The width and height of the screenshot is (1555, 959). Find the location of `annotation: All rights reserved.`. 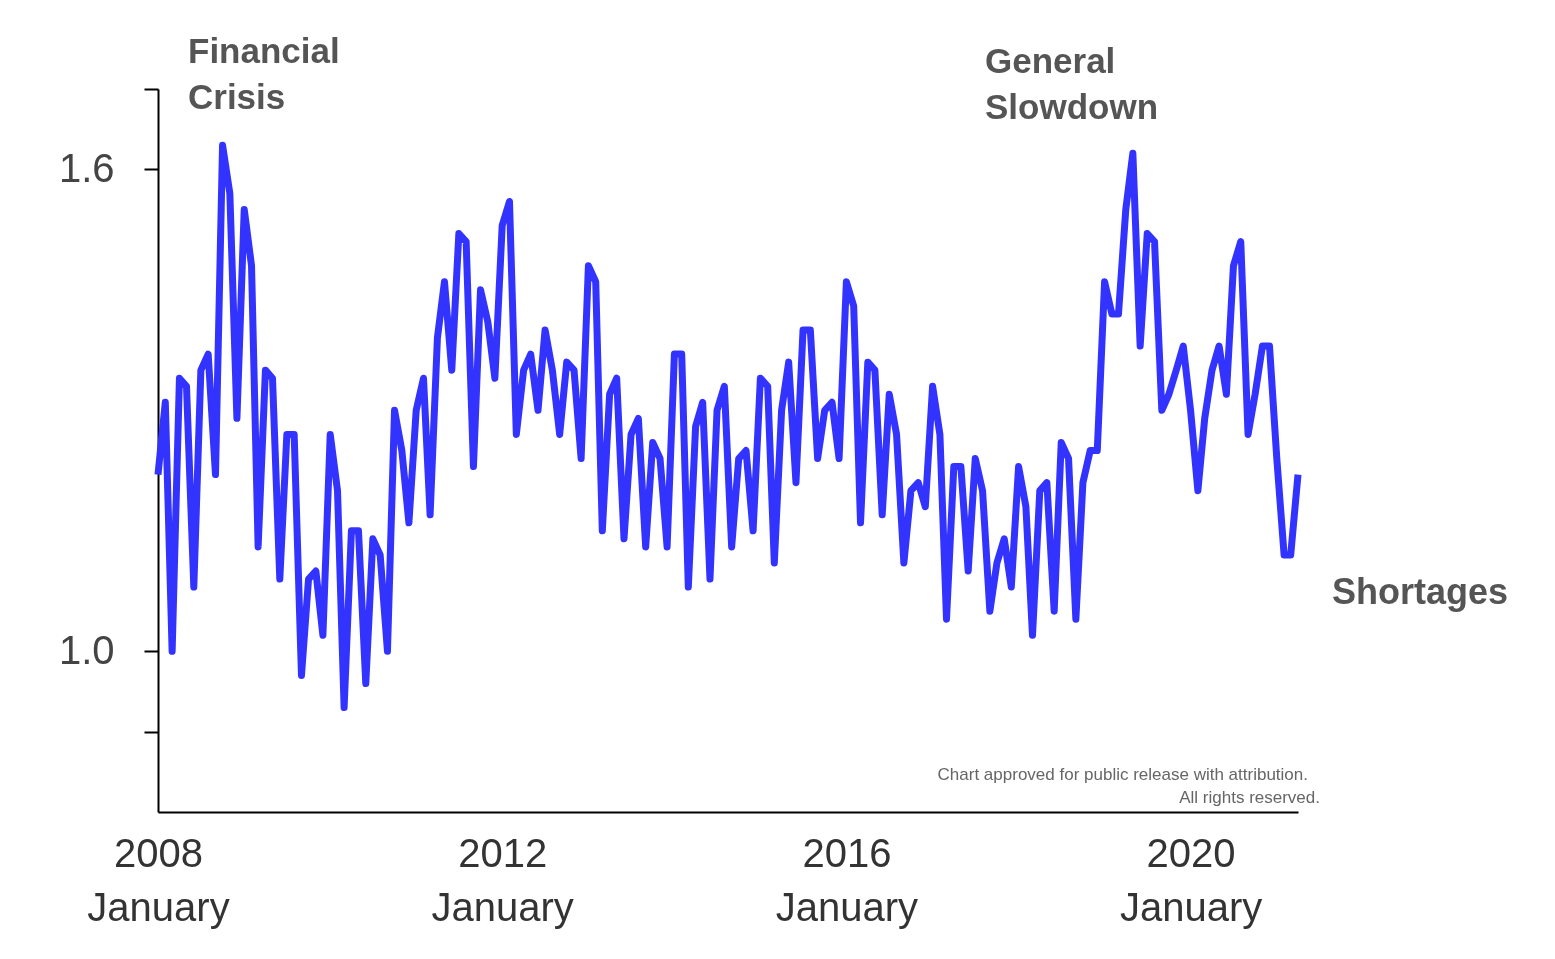

annotation: All rights reserved. is located at coordinates (1249, 797).